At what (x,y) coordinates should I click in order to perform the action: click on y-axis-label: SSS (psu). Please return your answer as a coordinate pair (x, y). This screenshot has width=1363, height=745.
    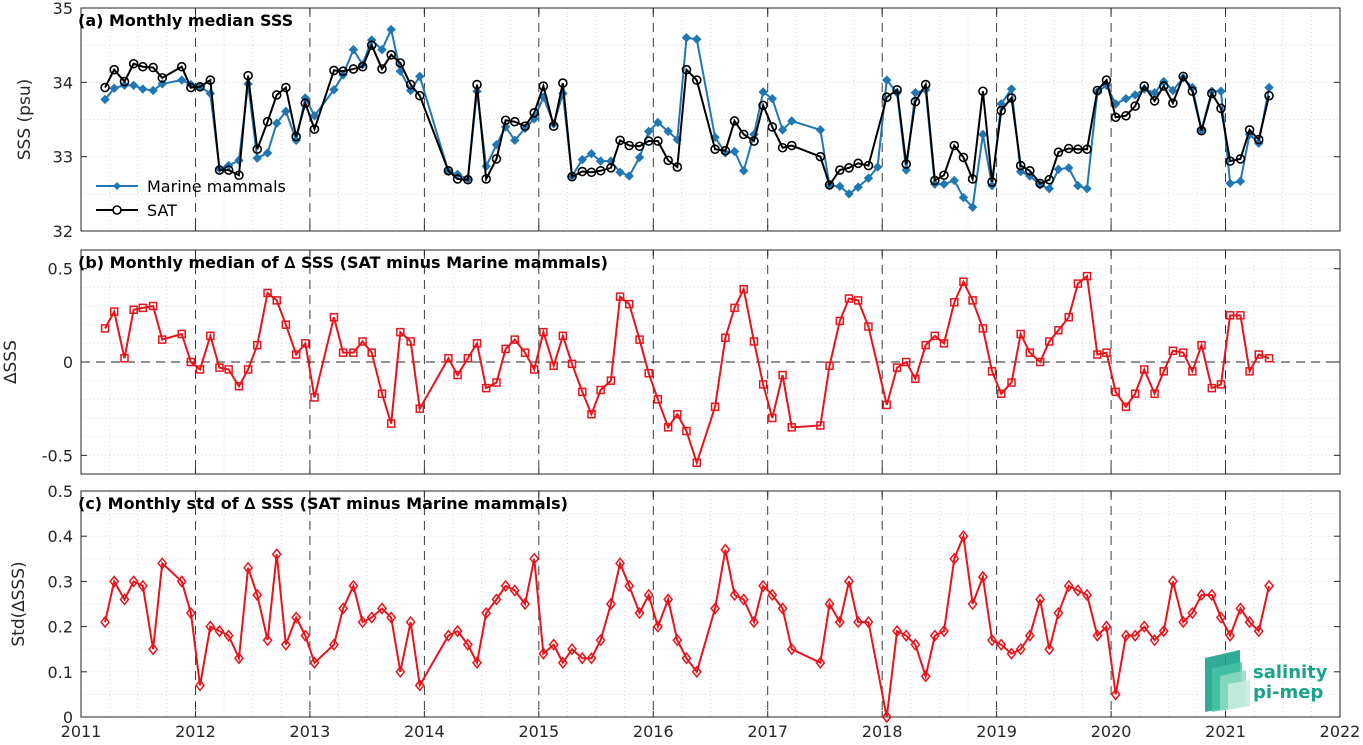
    Looking at the image, I should click on (25, 119).